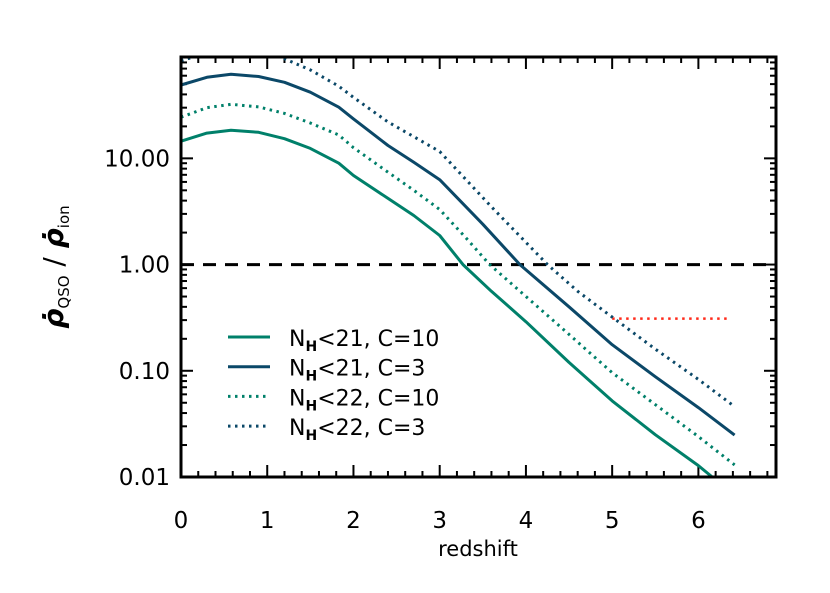 The width and height of the screenshot is (830, 593). What do you see at coordinates (137, 318) in the screenshot?
I see `y-tick-labels: 0.01 0.10 1.00 10.00` at bounding box center [137, 318].